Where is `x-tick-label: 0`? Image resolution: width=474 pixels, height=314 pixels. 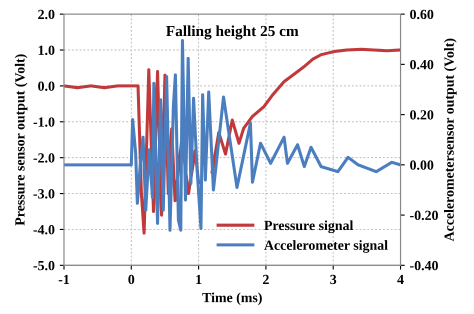
x-tick-label: 0 is located at coordinates (131, 279).